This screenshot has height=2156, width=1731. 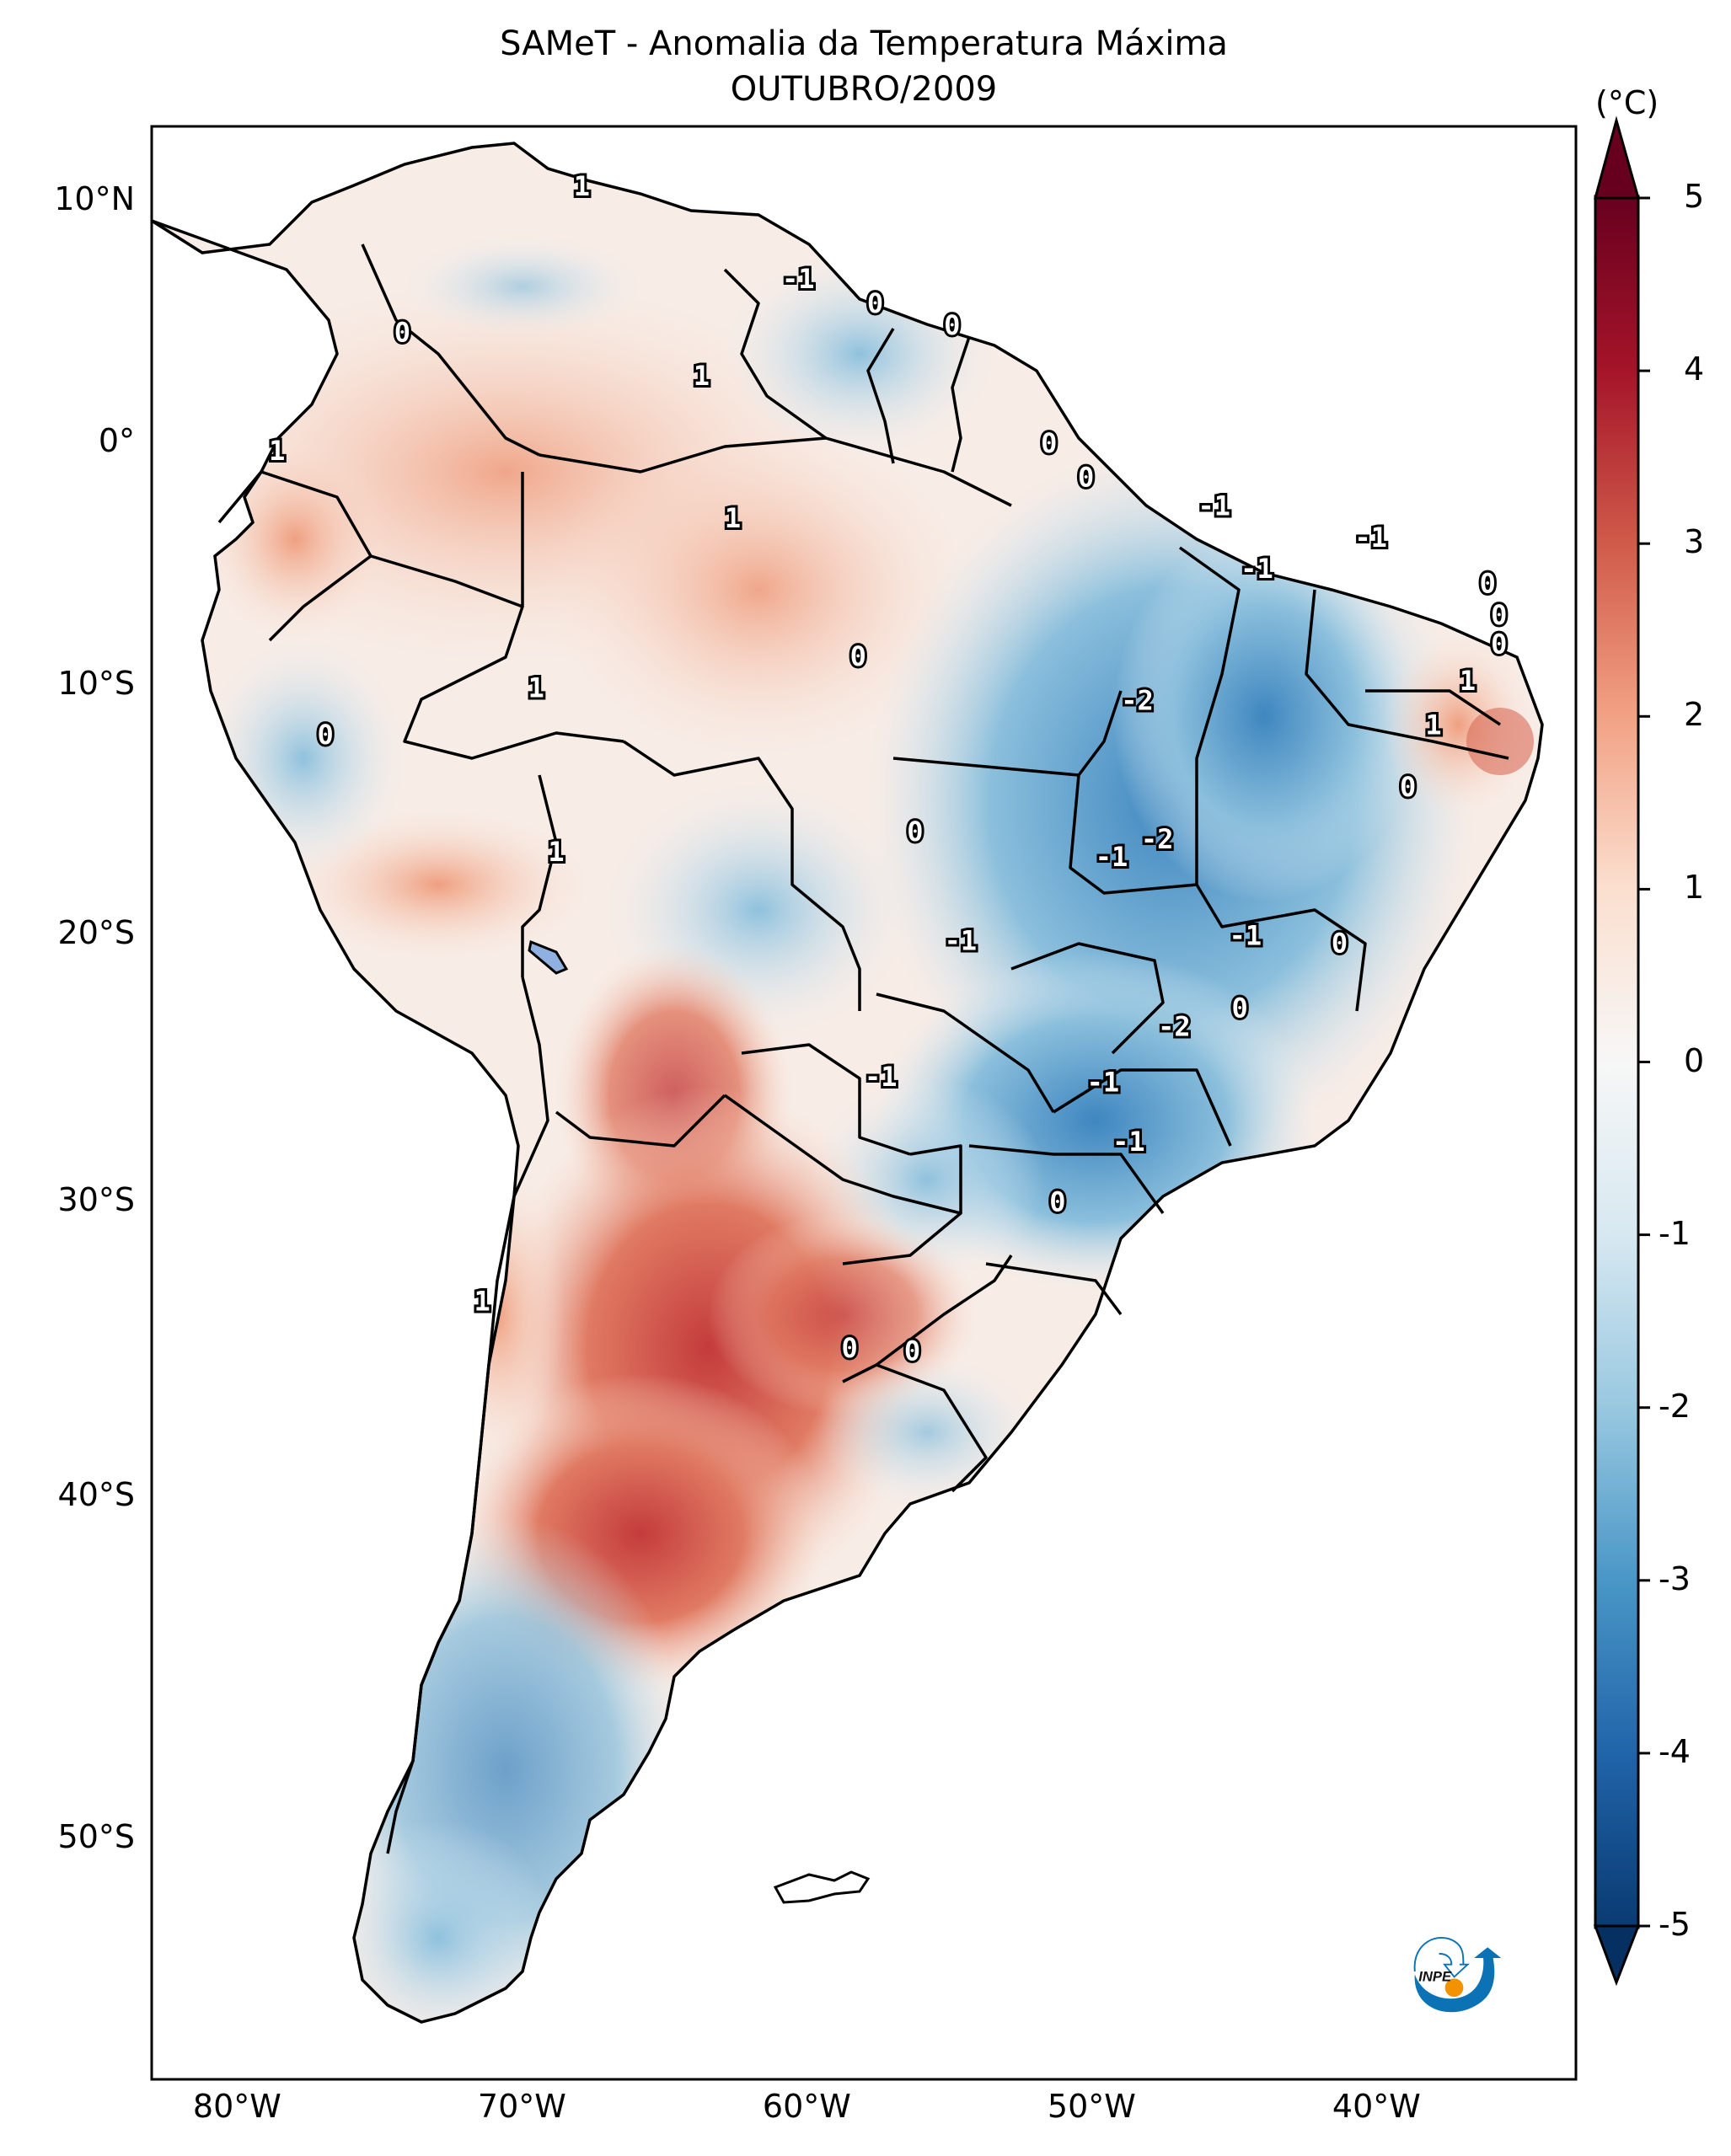 I want to click on colorbar-unit-label: (°C), so click(x=1627, y=102).